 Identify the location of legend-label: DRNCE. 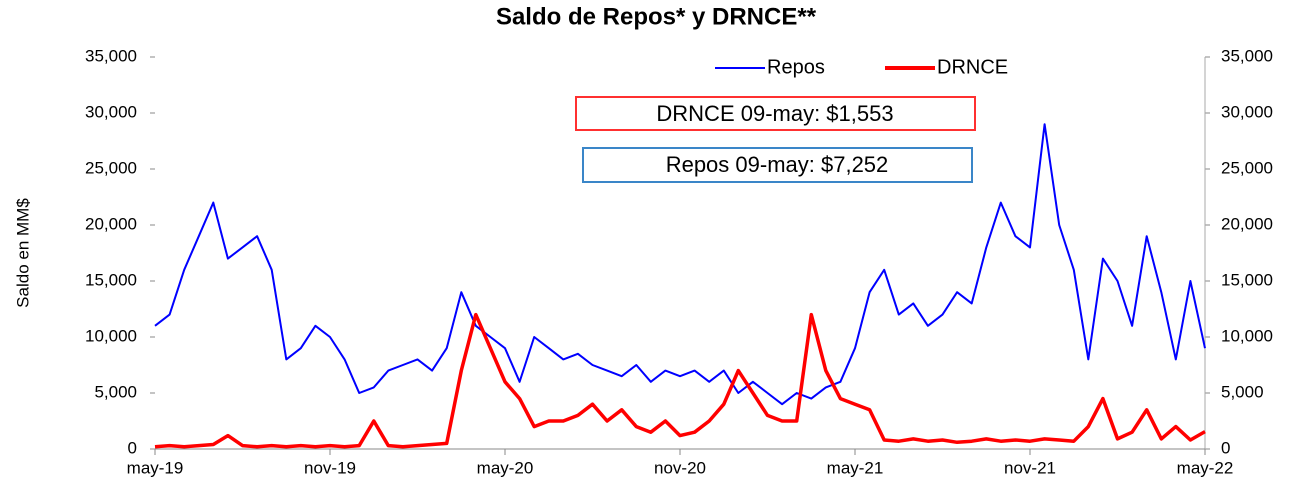
(972, 67).